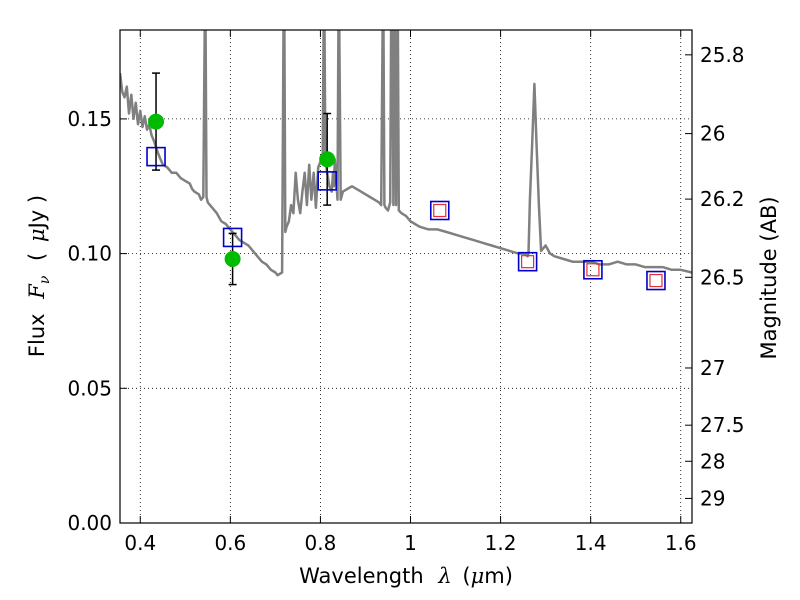 The height and width of the screenshot is (600, 800). What do you see at coordinates (444, 576) in the screenshot?
I see `x-axis-label-symbol: λ` at bounding box center [444, 576].